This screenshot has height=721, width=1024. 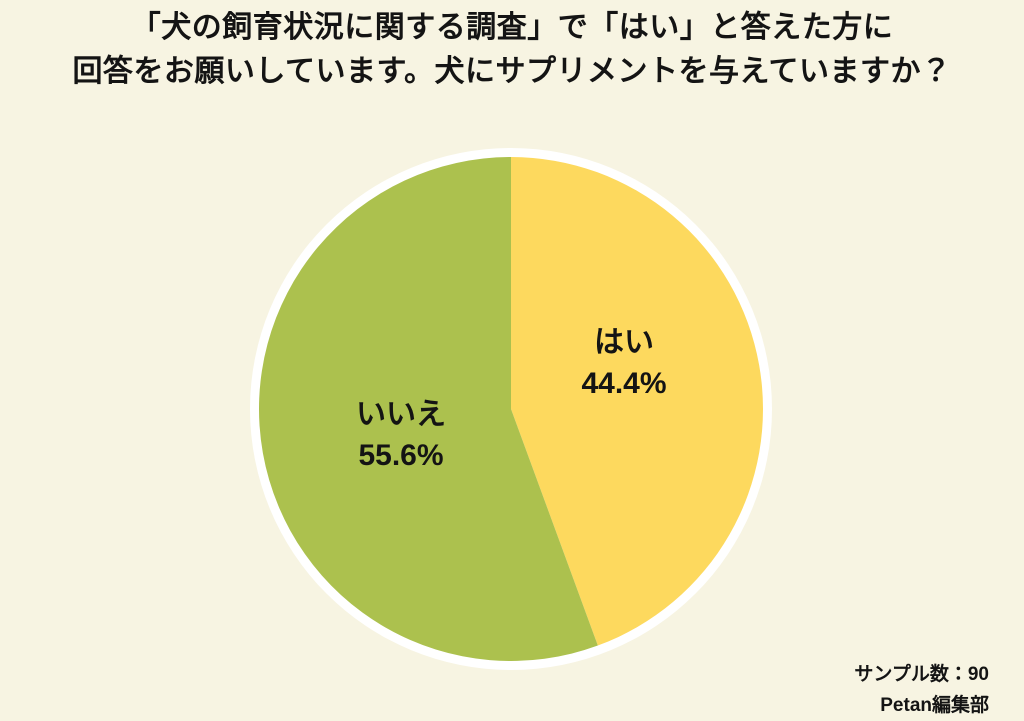 What do you see at coordinates (623, 342) in the screenshot?
I see `slice-label-yes-text: はい` at bounding box center [623, 342].